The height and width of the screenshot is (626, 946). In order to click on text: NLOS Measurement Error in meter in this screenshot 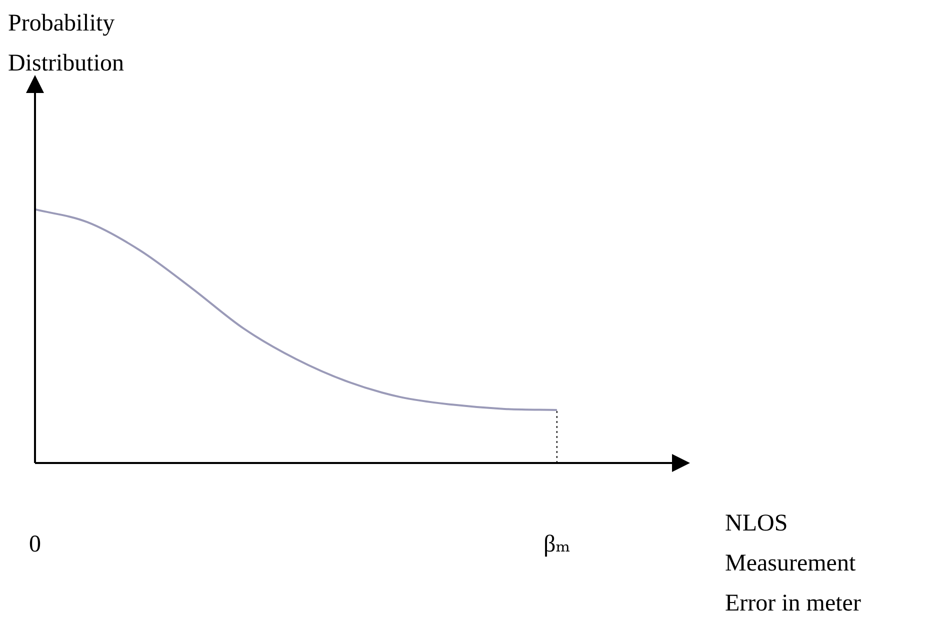, I will do `click(793, 563)`.